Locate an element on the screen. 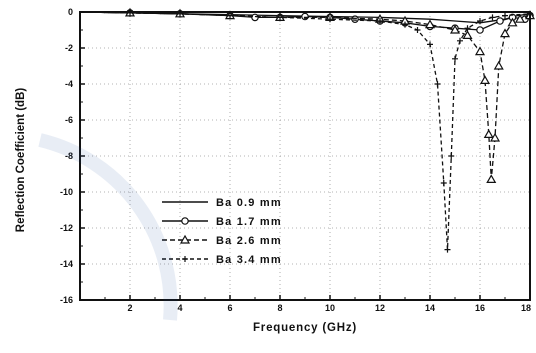 This screenshot has height=353, width=536. y-tick-label: -14 is located at coordinates (66, 264).